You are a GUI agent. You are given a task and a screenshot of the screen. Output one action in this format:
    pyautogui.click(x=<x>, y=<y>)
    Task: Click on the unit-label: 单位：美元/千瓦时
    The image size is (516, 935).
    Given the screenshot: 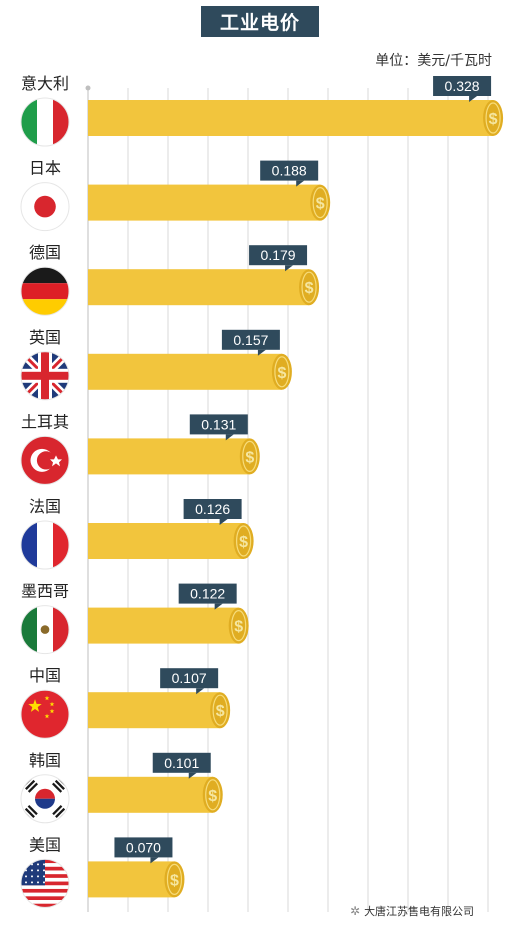 What is the action you would take?
    pyautogui.click(x=433, y=61)
    